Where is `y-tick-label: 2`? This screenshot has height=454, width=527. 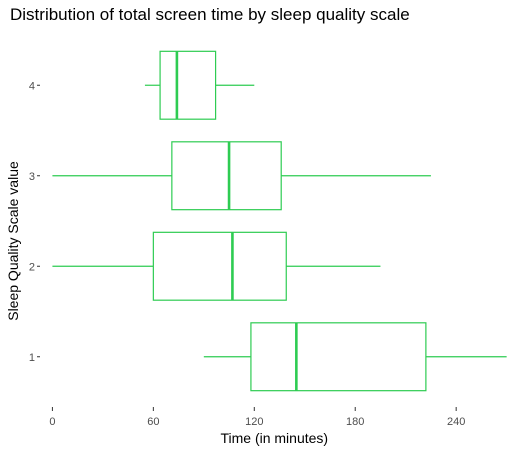 y-tick-label: 2 is located at coordinates (32, 267).